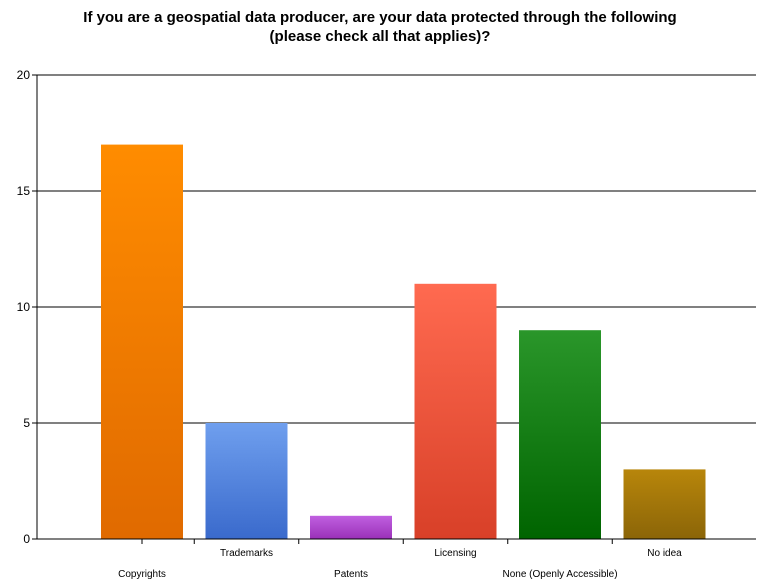 The width and height of the screenshot is (760, 583). I want to click on y-tick-label-15: 15, so click(24, 191).